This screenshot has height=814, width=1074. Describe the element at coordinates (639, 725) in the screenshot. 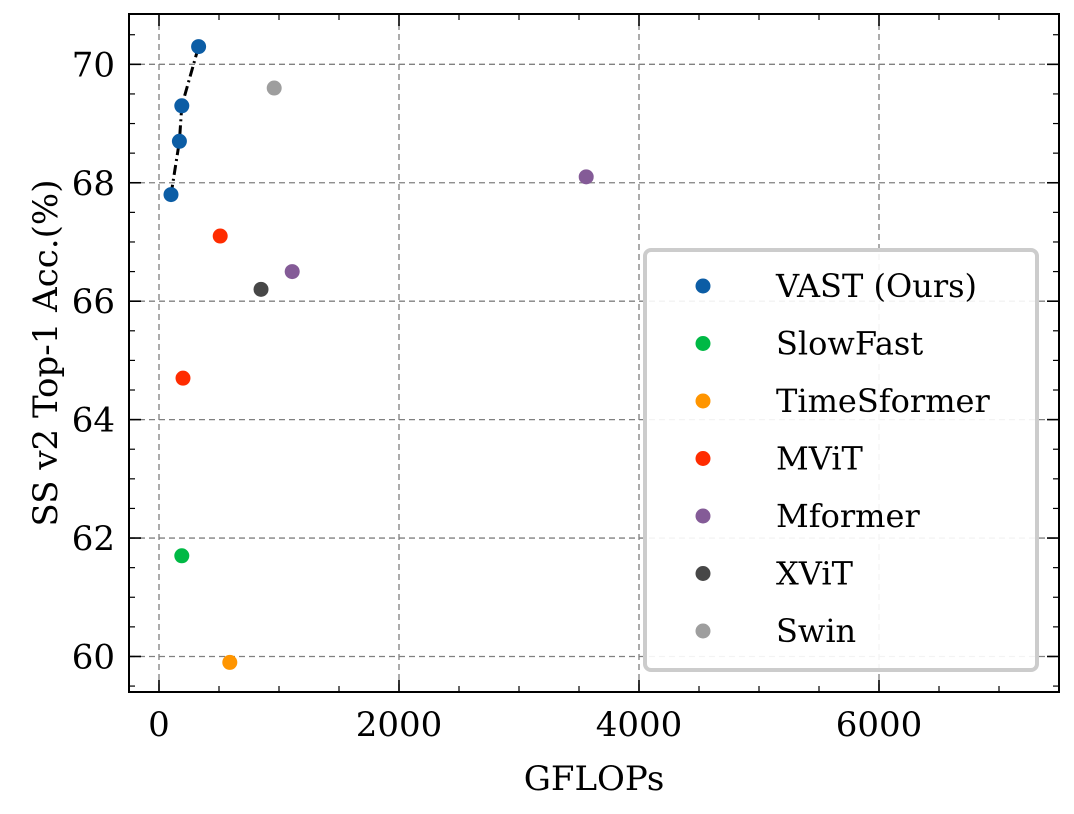

I see `x-tick-label: 4000` at that location.